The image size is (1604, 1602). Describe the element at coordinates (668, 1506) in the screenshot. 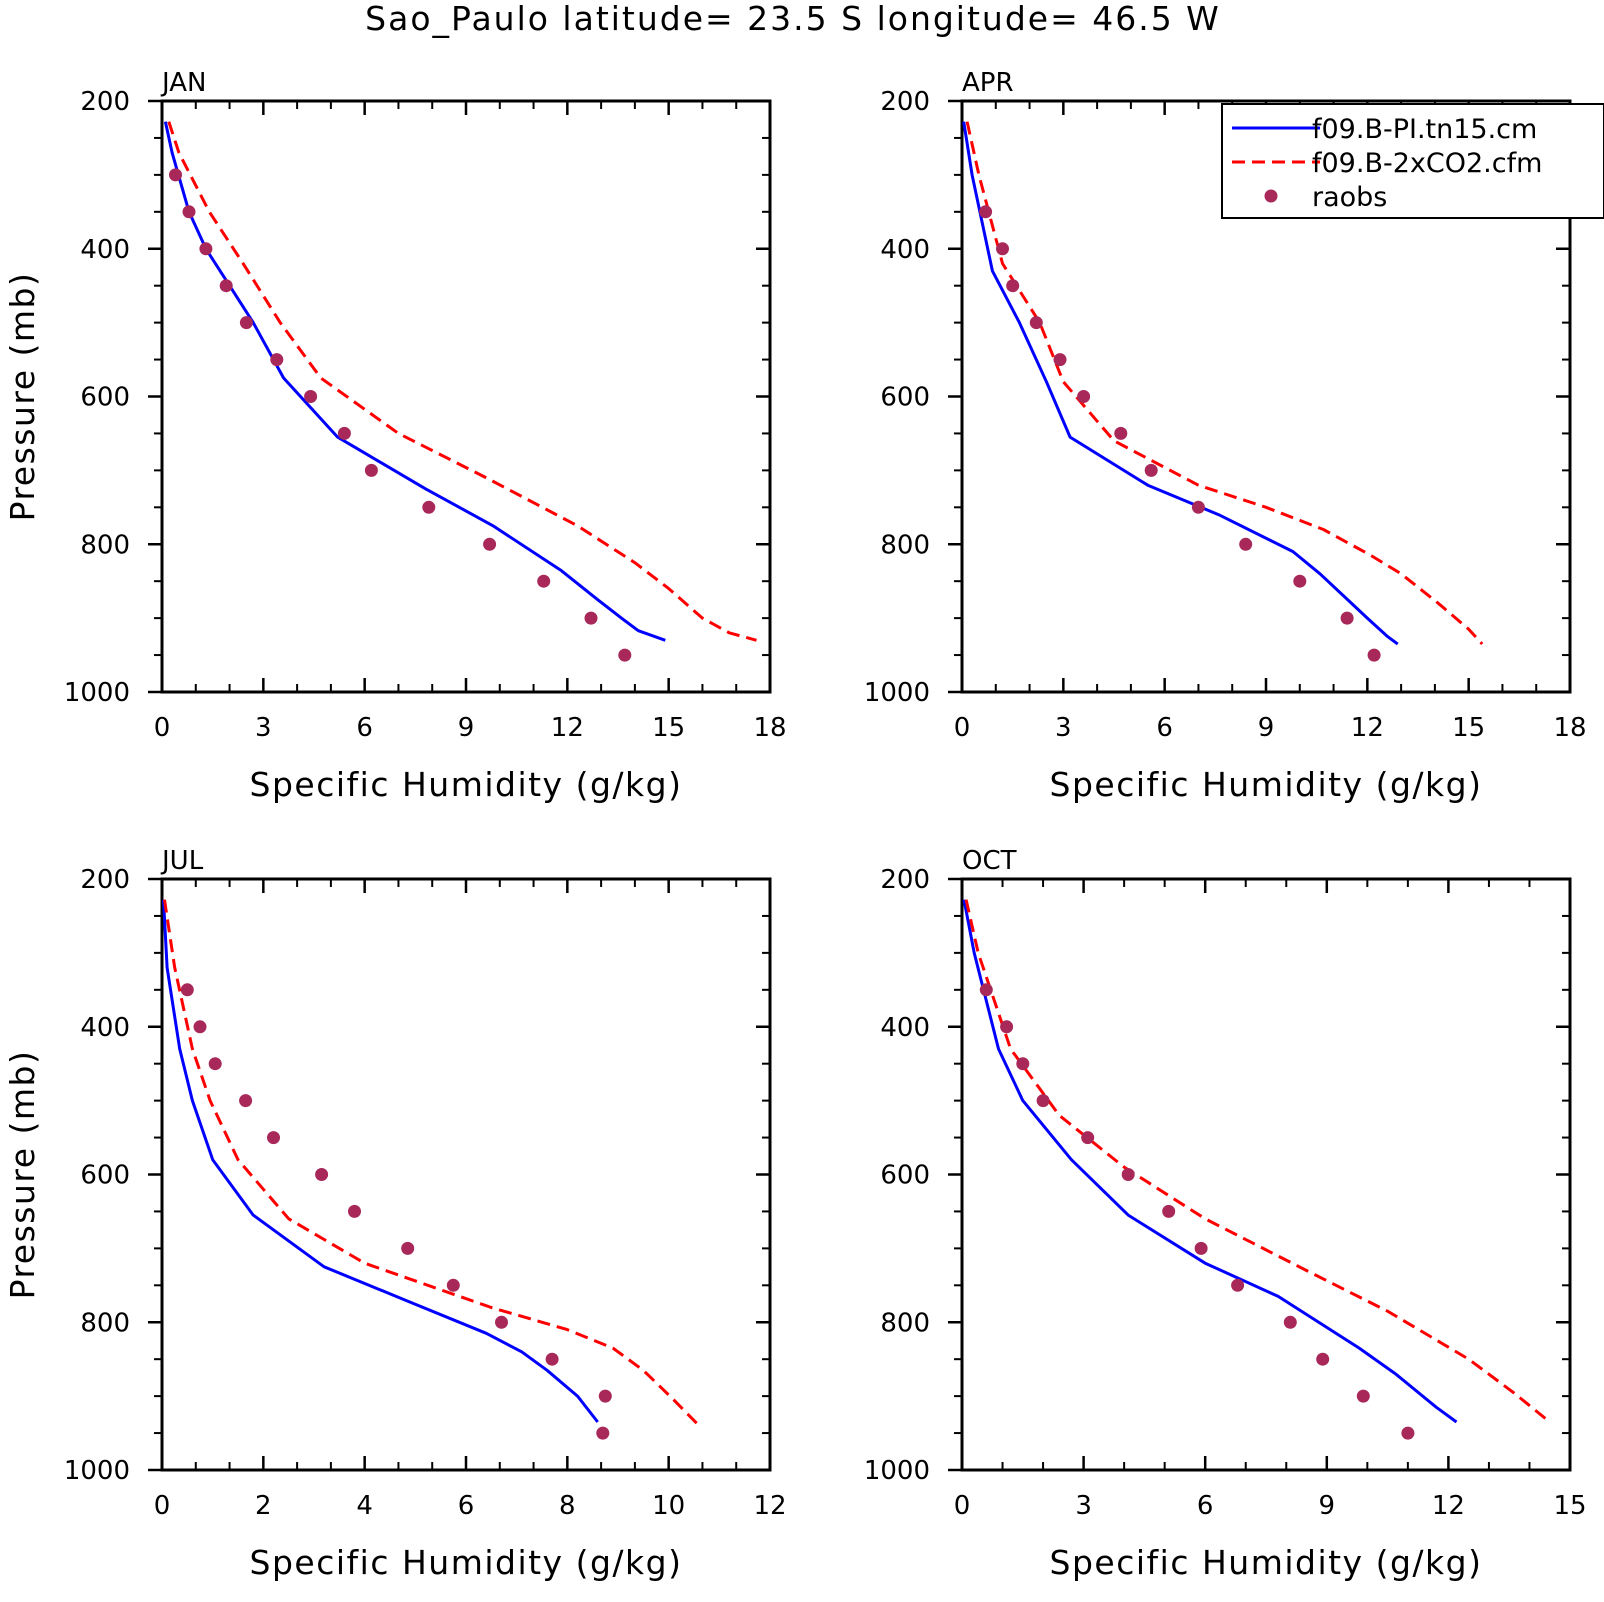

I see `x-tick-label: 10` at that location.